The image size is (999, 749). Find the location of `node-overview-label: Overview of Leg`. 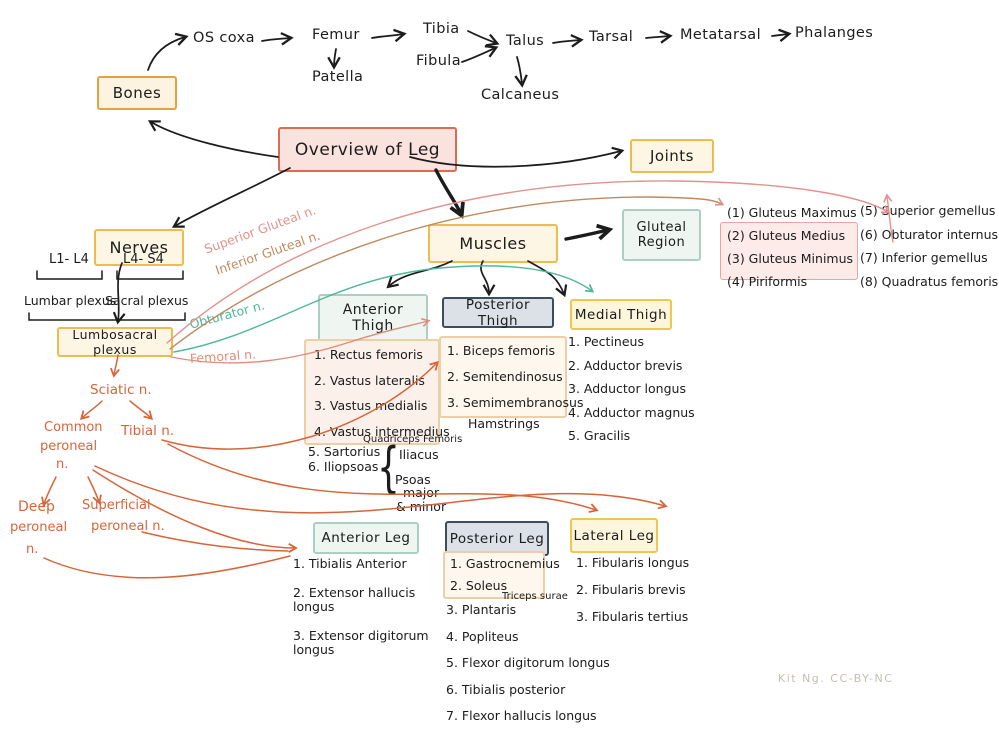

node-overview-label: Overview of Leg is located at coordinates (367, 149).